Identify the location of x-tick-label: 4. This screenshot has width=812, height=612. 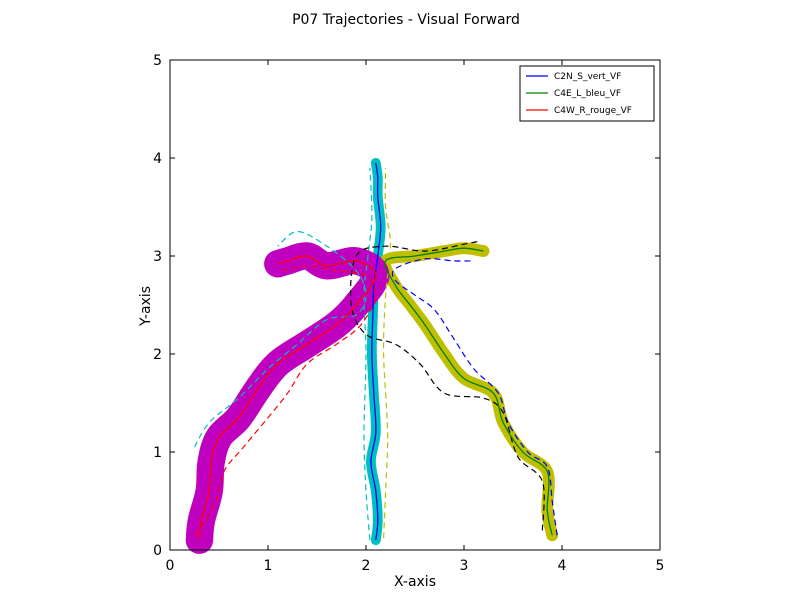
(562, 566).